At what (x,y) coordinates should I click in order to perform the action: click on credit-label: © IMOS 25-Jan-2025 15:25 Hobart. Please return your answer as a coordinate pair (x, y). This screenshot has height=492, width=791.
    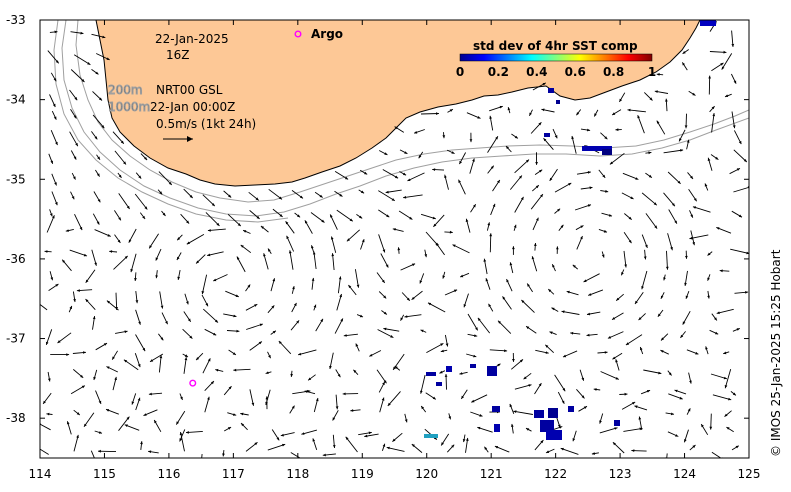
    Looking at the image, I should click on (776, 353).